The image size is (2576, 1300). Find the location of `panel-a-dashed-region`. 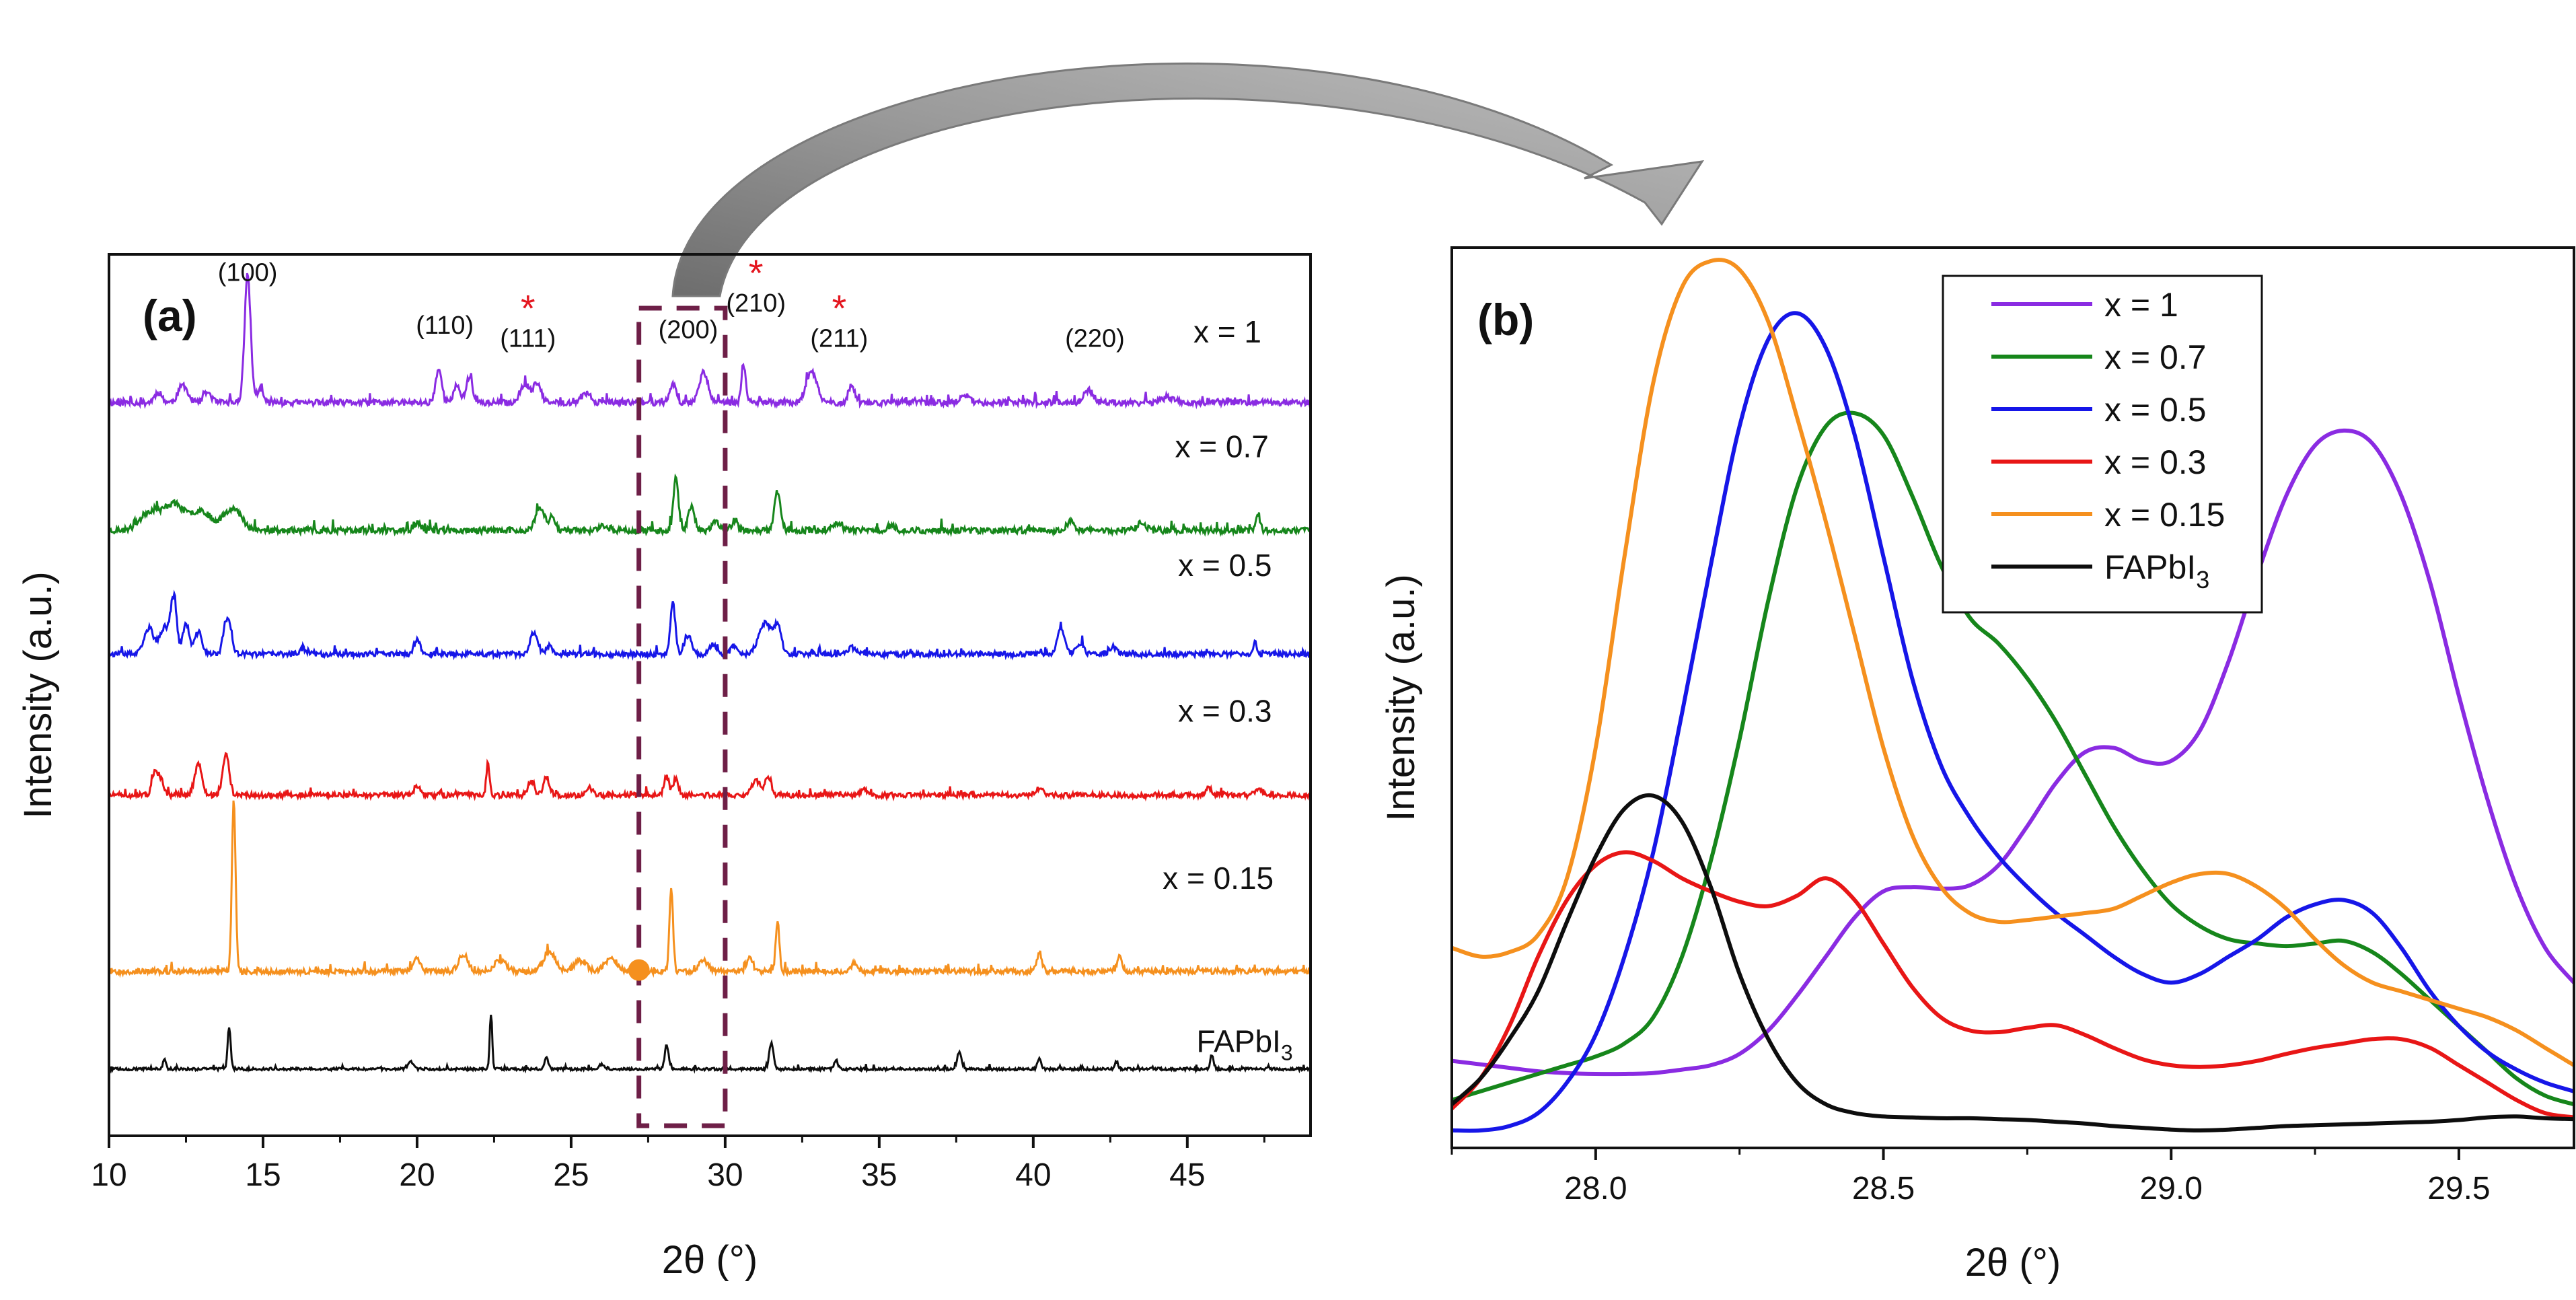

panel-a-dashed-region is located at coordinates (682, 716).